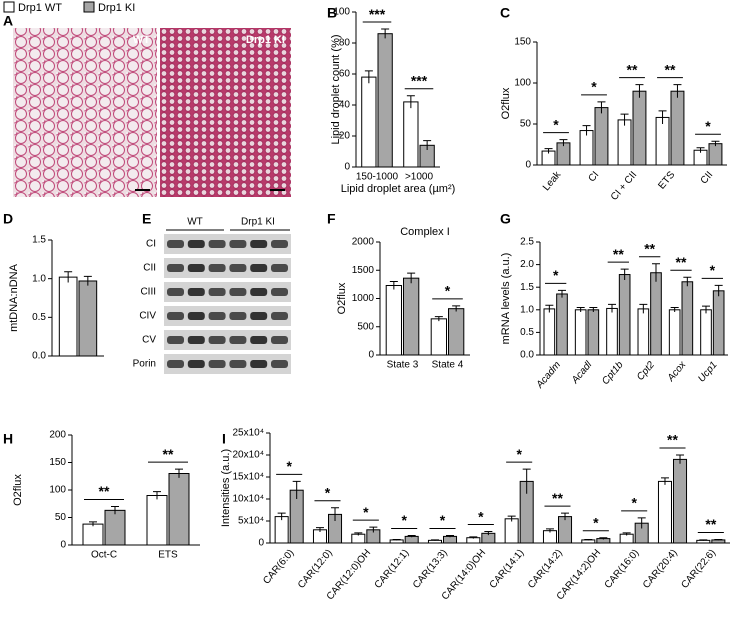 The image size is (733, 620). What do you see at coordinates (151, 244) in the screenshot?
I see `blot-row-label: CI` at bounding box center [151, 244].